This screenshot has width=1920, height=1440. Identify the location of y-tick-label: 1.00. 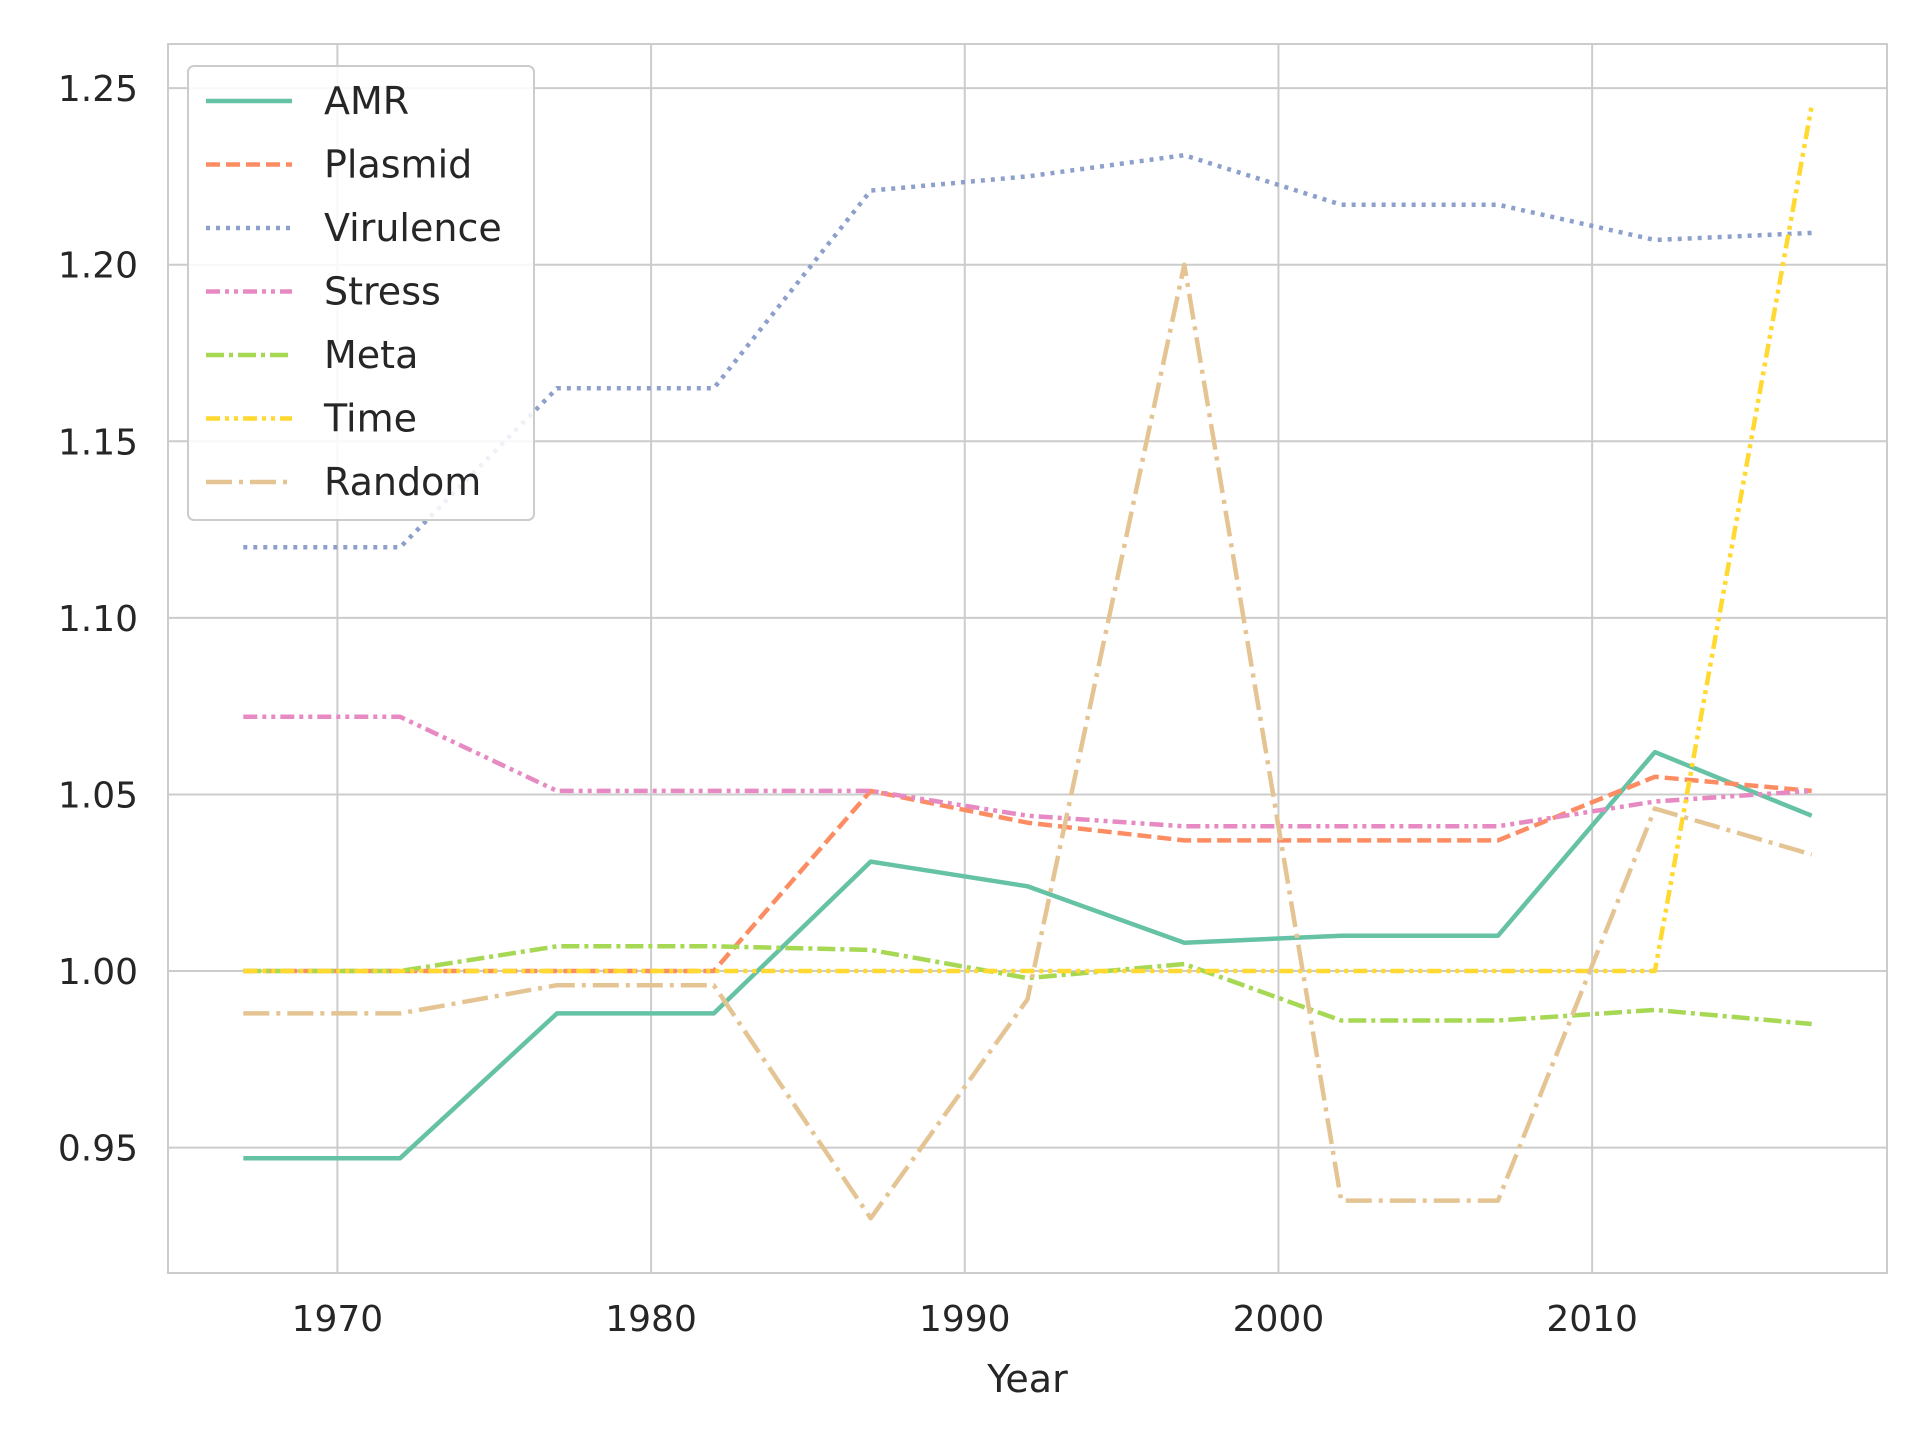
(98, 972).